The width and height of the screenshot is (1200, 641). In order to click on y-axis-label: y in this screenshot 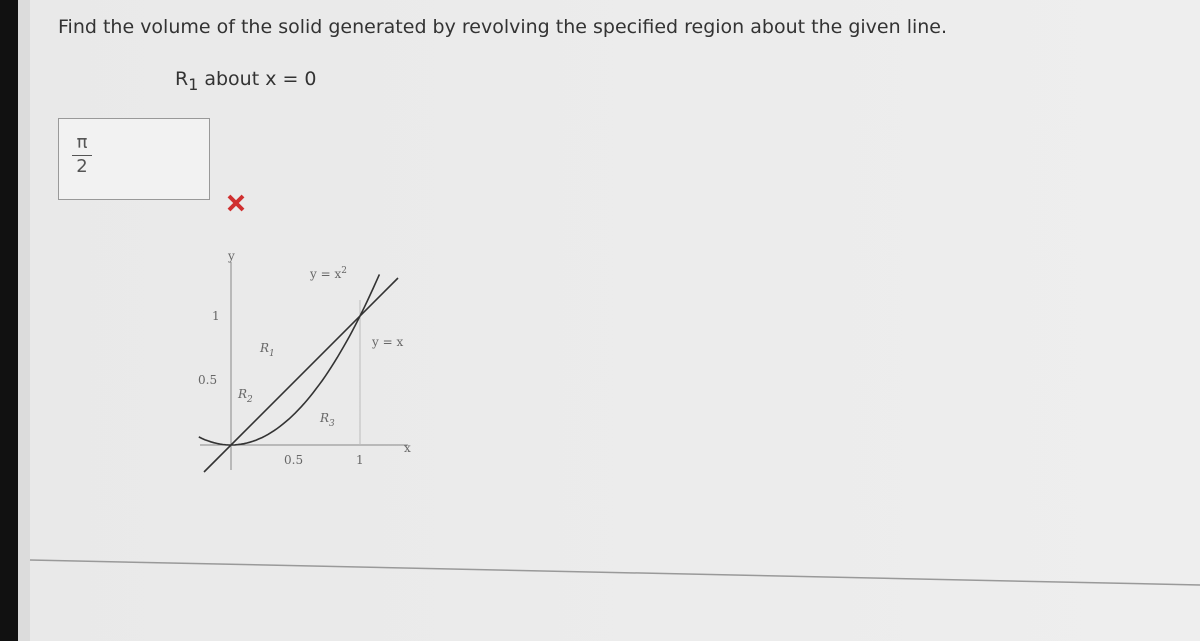, I will do `click(231, 256)`.